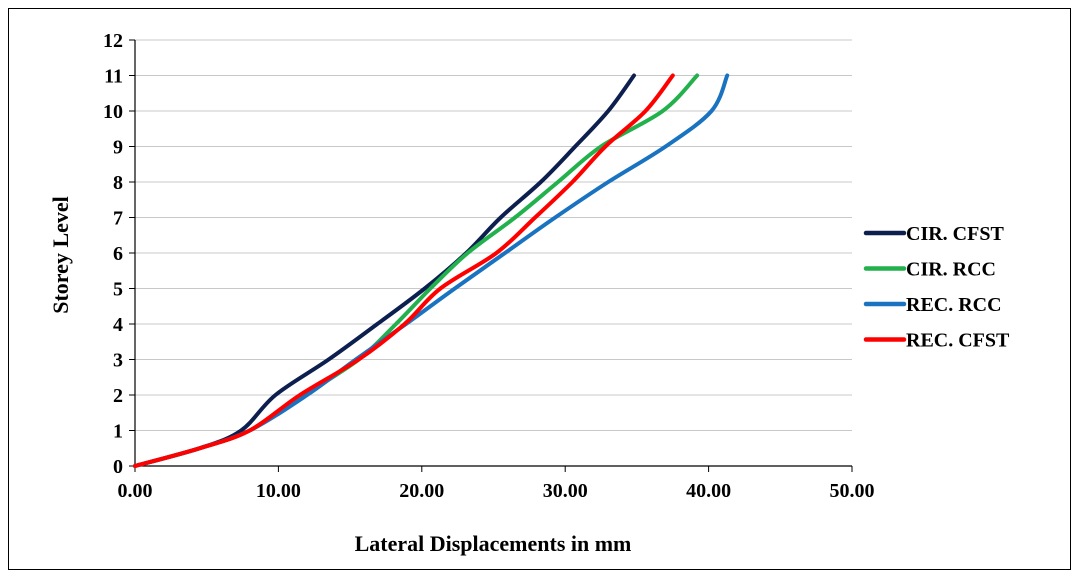 The image size is (1081, 580). Describe the element at coordinates (955, 234) in the screenshot. I see `legend-label-1: CIR. CFST` at that location.